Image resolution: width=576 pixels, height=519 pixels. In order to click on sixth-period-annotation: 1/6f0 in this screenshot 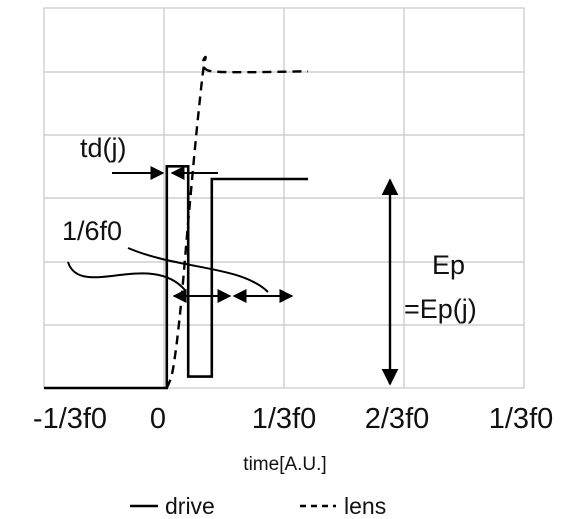, I will do `click(178, 259)`.